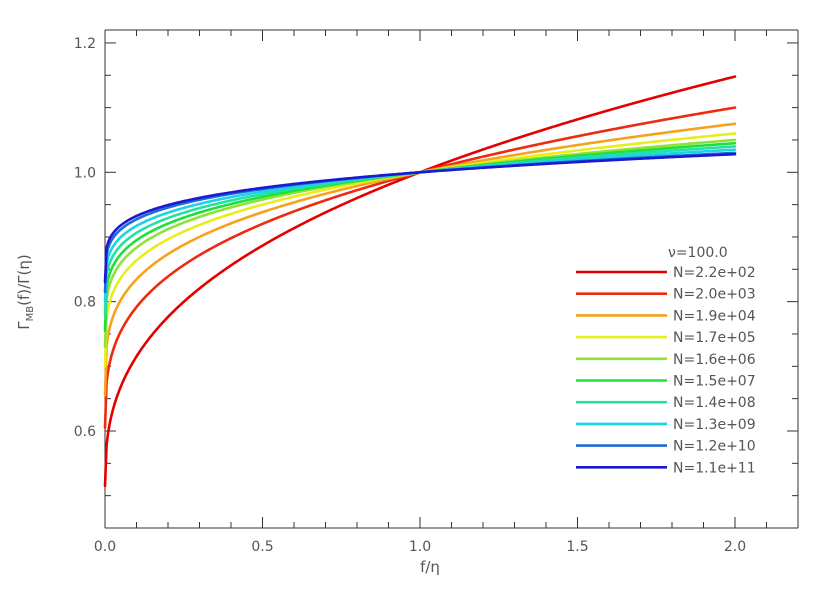 This screenshot has height=593, width=830. Describe the element at coordinates (24, 280) in the screenshot. I see `y-axis-label-rest: (f)/Γ(η)` at that location.